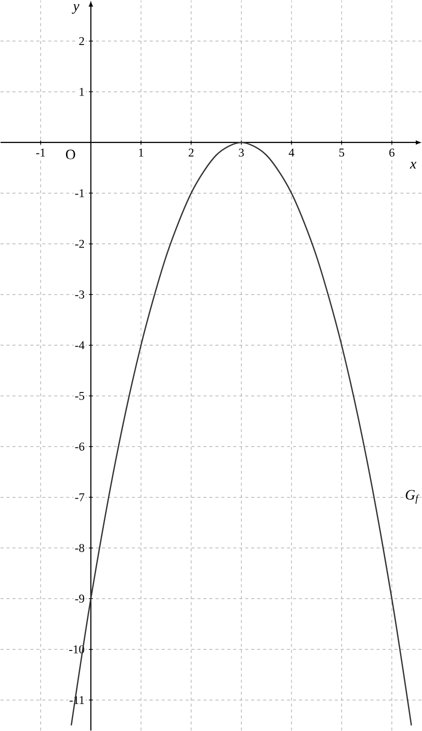 The height and width of the screenshot is (731, 422). I want to click on y-tick-label: -1, so click(79, 193).